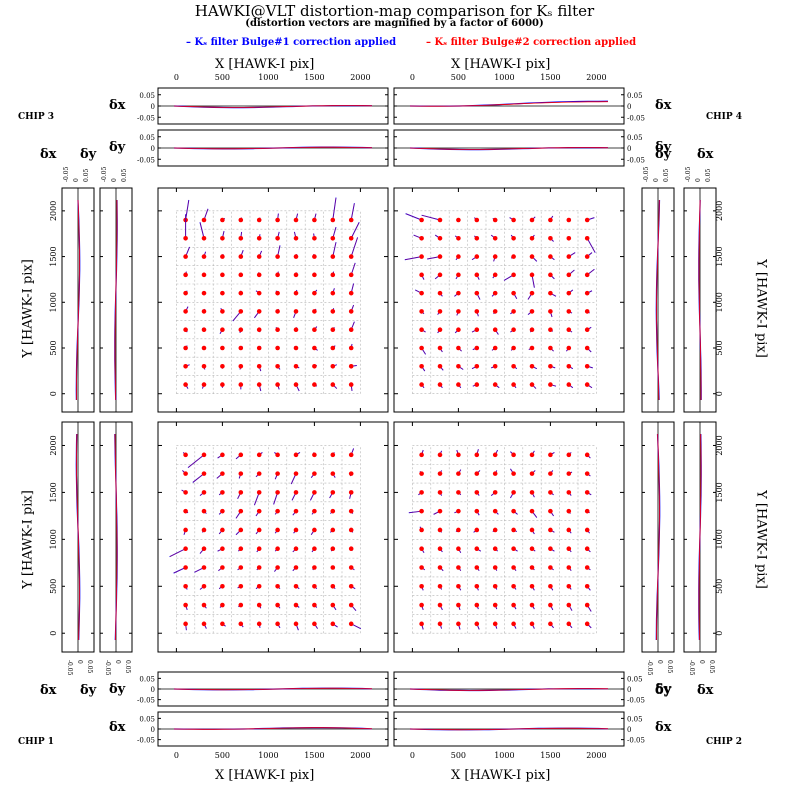 This screenshot has width=789, height=789. Describe the element at coordinates (107, 668) in the screenshot. I see `residual-tick-label-bottom: -0.05` at that location.